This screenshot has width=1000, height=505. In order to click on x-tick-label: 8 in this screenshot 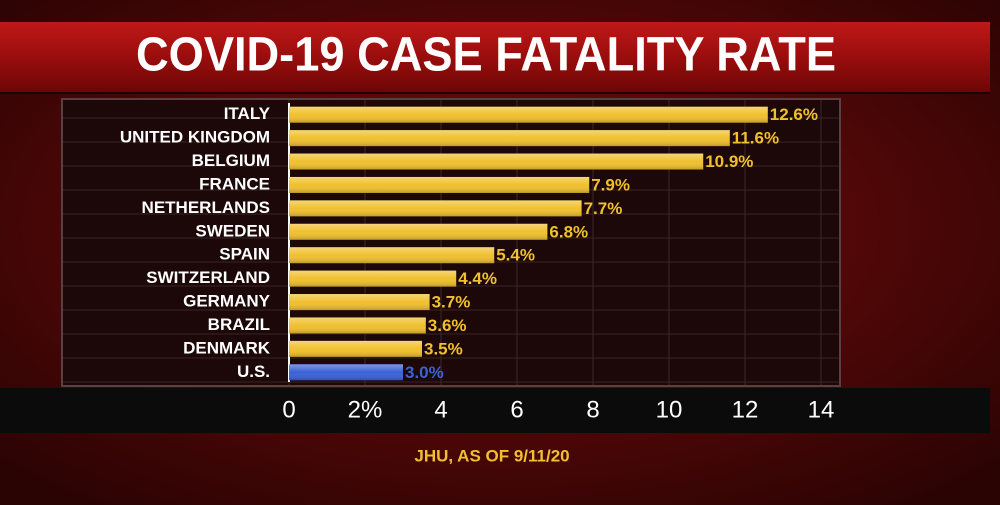, I will do `click(592, 409)`.